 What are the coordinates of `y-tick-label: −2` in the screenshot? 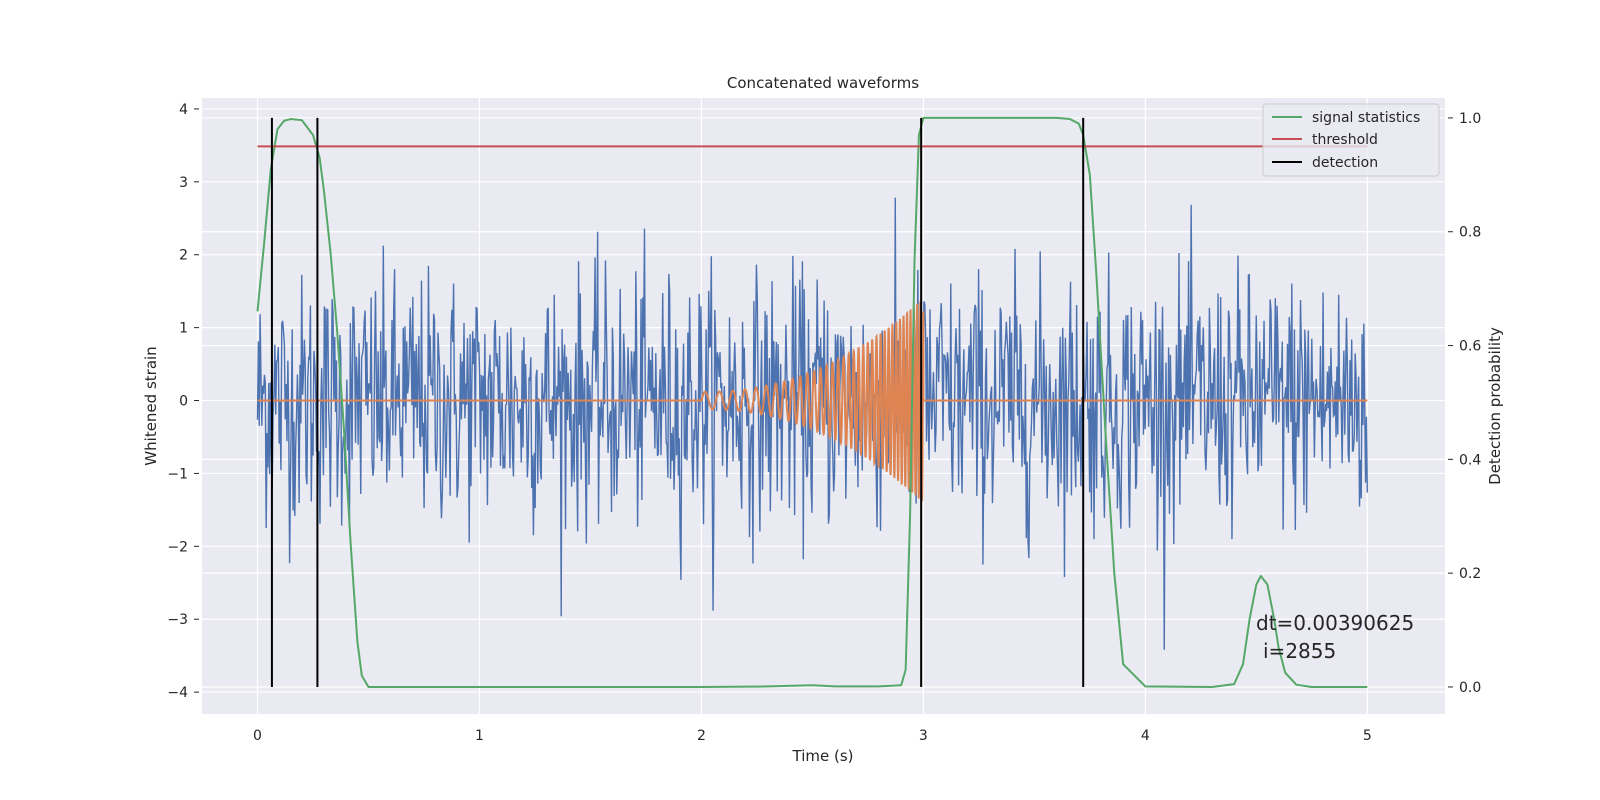 It's located at (177, 547).